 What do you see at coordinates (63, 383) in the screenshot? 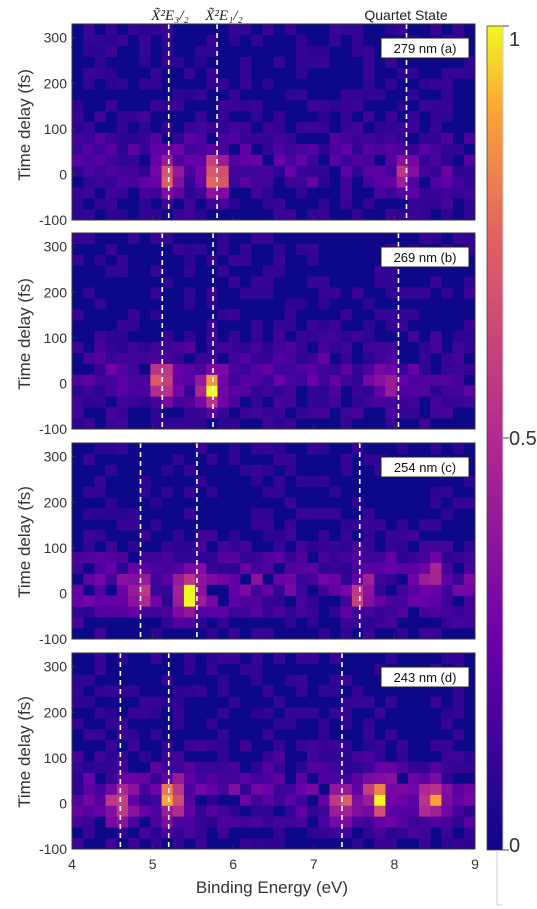
I see `y-tick-label: 0` at bounding box center [63, 383].